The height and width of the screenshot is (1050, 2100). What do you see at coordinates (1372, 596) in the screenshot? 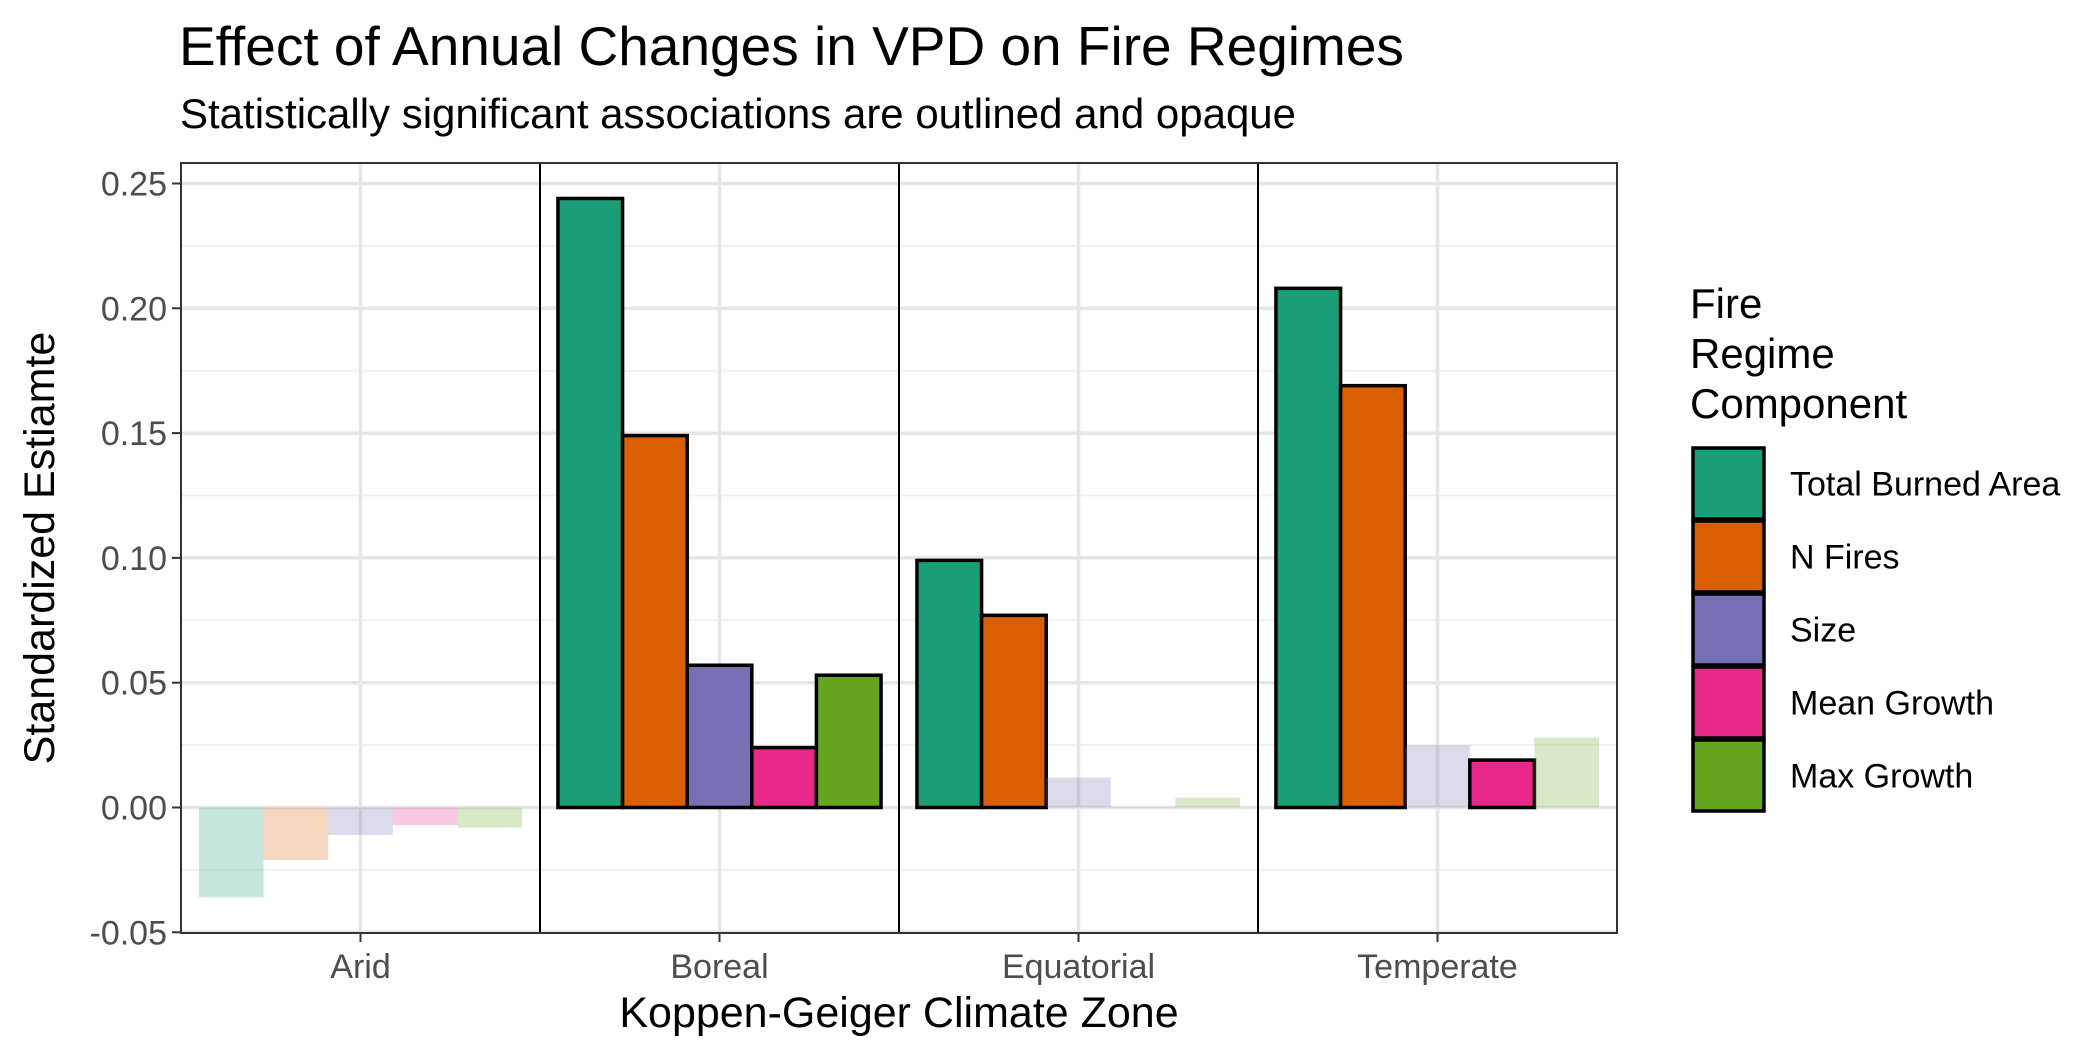
I see `bar-temperate-n-fires` at bounding box center [1372, 596].